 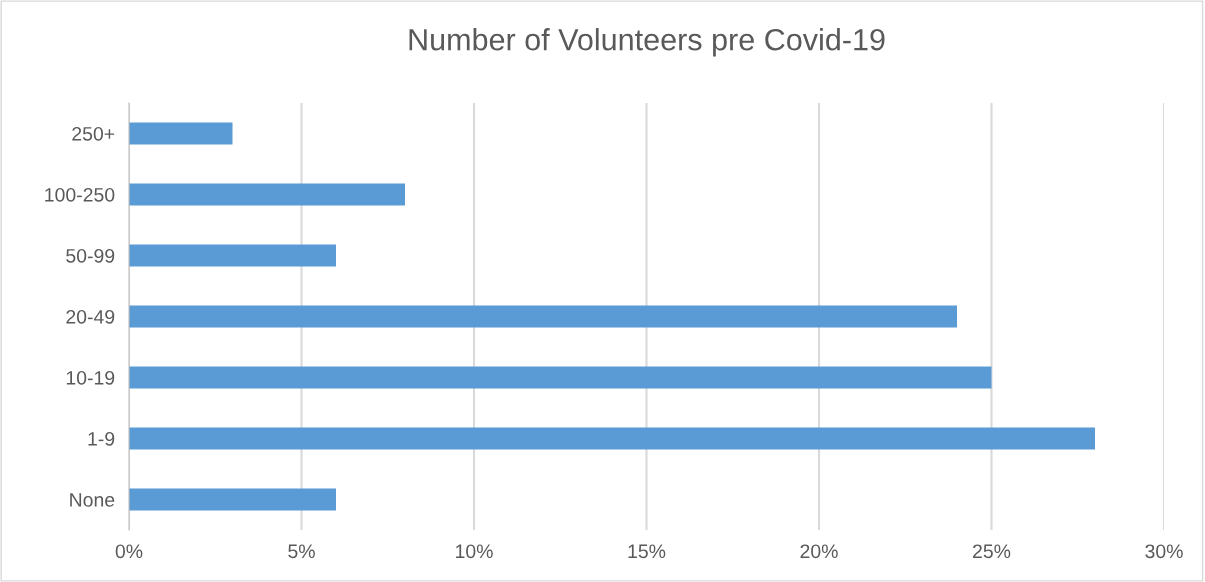 What do you see at coordinates (93, 133) in the screenshot?
I see `y-tick-label: 250+` at bounding box center [93, 133].